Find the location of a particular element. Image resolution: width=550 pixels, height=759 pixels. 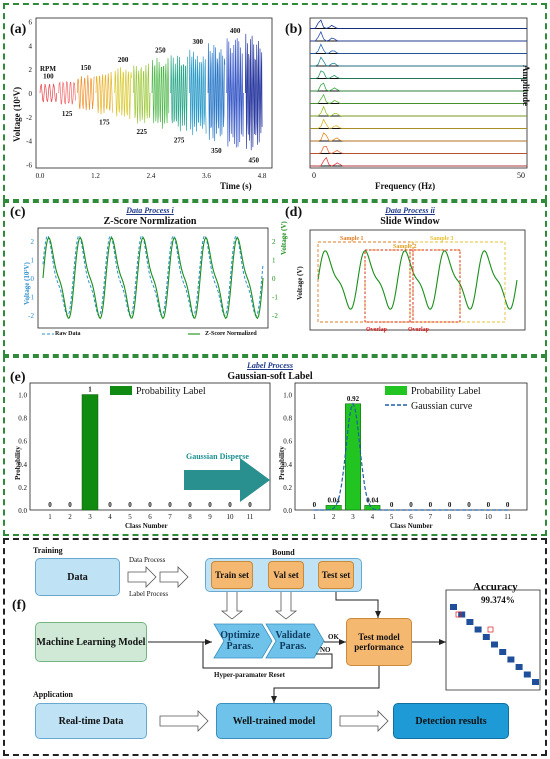

arrow-no-reset is located at coordinates (267, 655).